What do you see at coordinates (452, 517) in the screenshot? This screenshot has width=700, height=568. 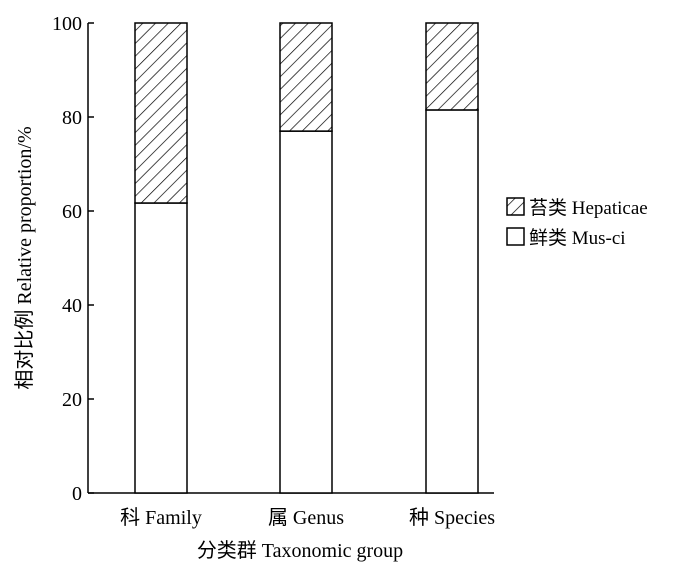 I see `x-tick-label: 种 Species` at bounding box center [452, 517].